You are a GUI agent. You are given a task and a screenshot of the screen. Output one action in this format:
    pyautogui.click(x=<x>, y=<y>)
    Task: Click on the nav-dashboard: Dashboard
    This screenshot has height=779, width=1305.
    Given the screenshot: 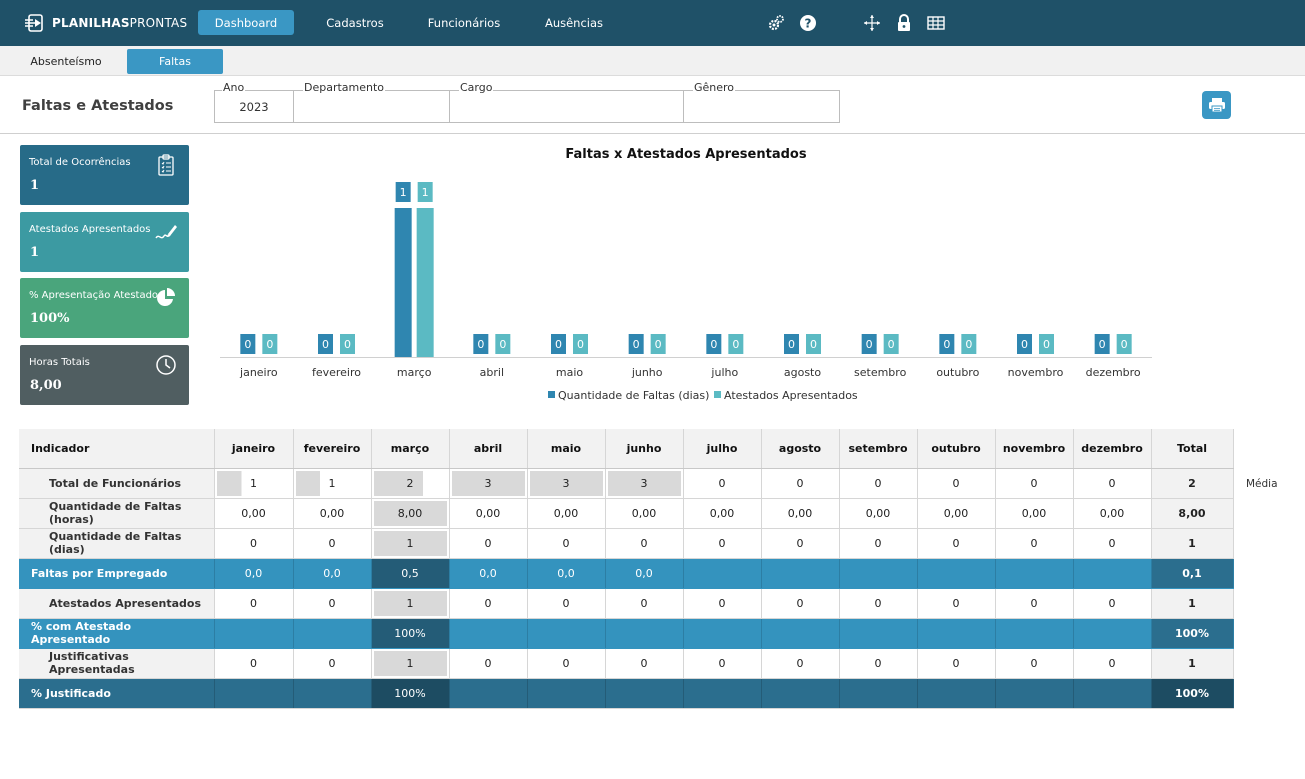 What is the action you would take?
    pyautogui.click(x=246, y=22)
    